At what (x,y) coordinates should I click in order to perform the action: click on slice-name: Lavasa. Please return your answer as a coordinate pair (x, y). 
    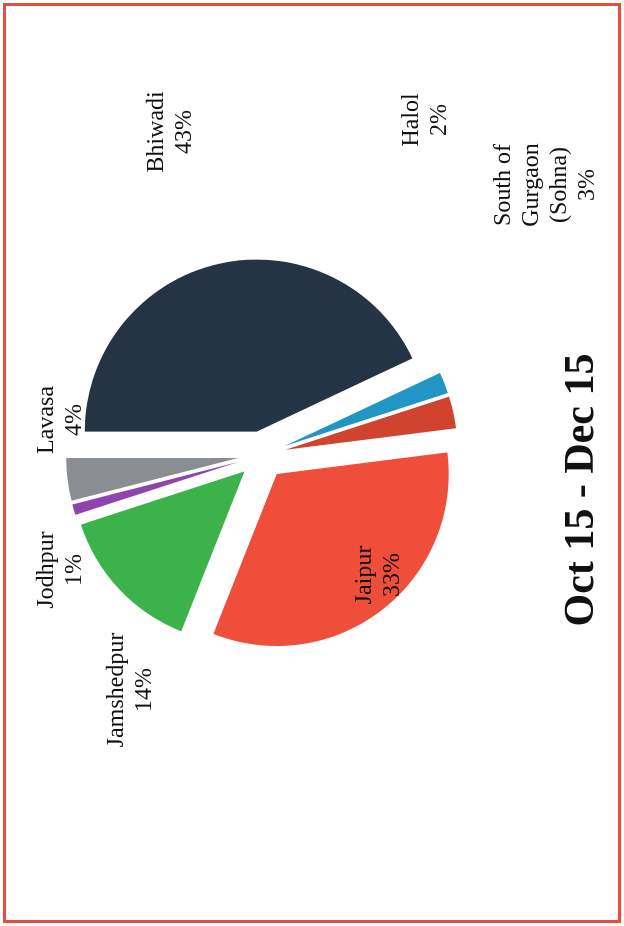
    Looking at the image, I should click on (46, 420).